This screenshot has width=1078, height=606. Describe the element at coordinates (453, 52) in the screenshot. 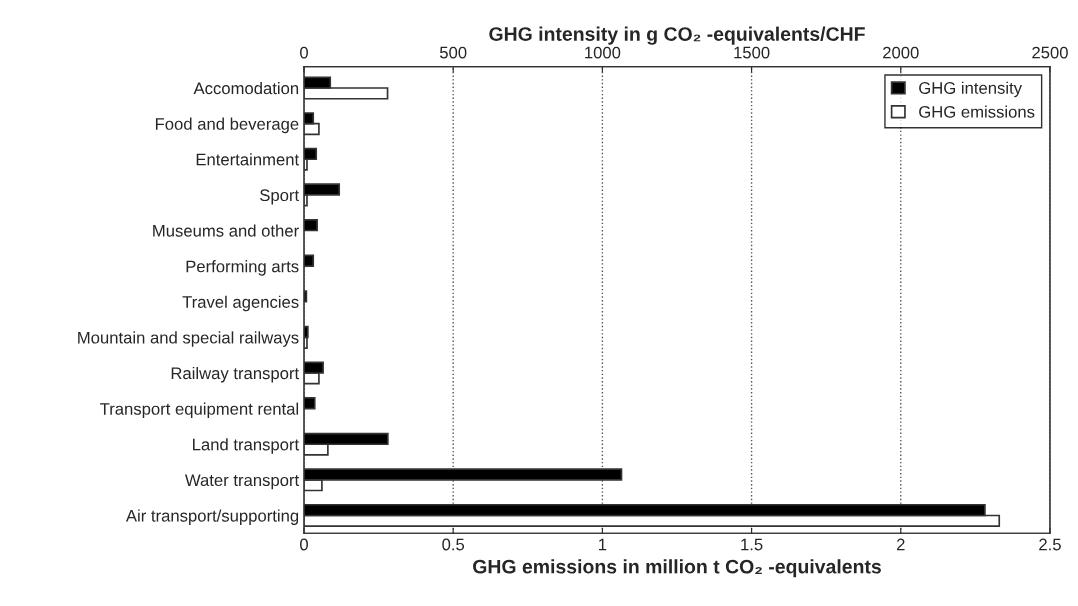

I see `x2-tick-label: 500` at that location.